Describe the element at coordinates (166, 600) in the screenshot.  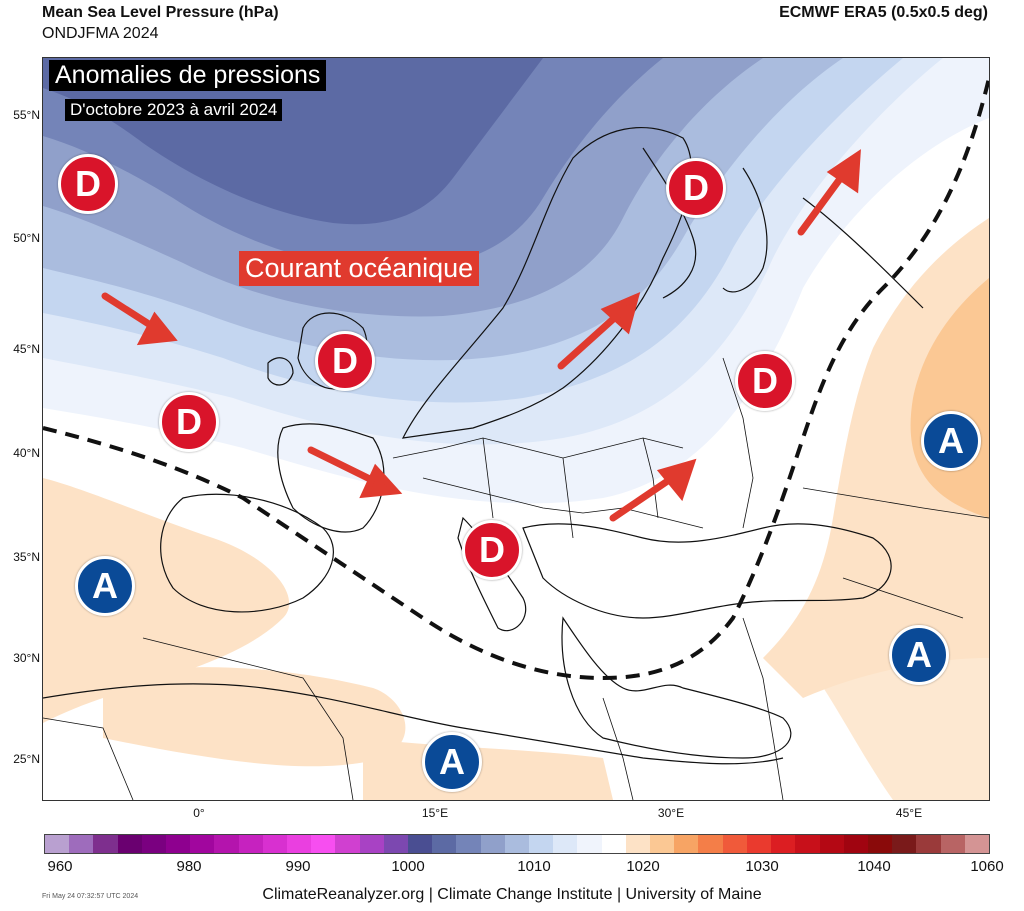
I see `high-pressure-africa-west` at that location.